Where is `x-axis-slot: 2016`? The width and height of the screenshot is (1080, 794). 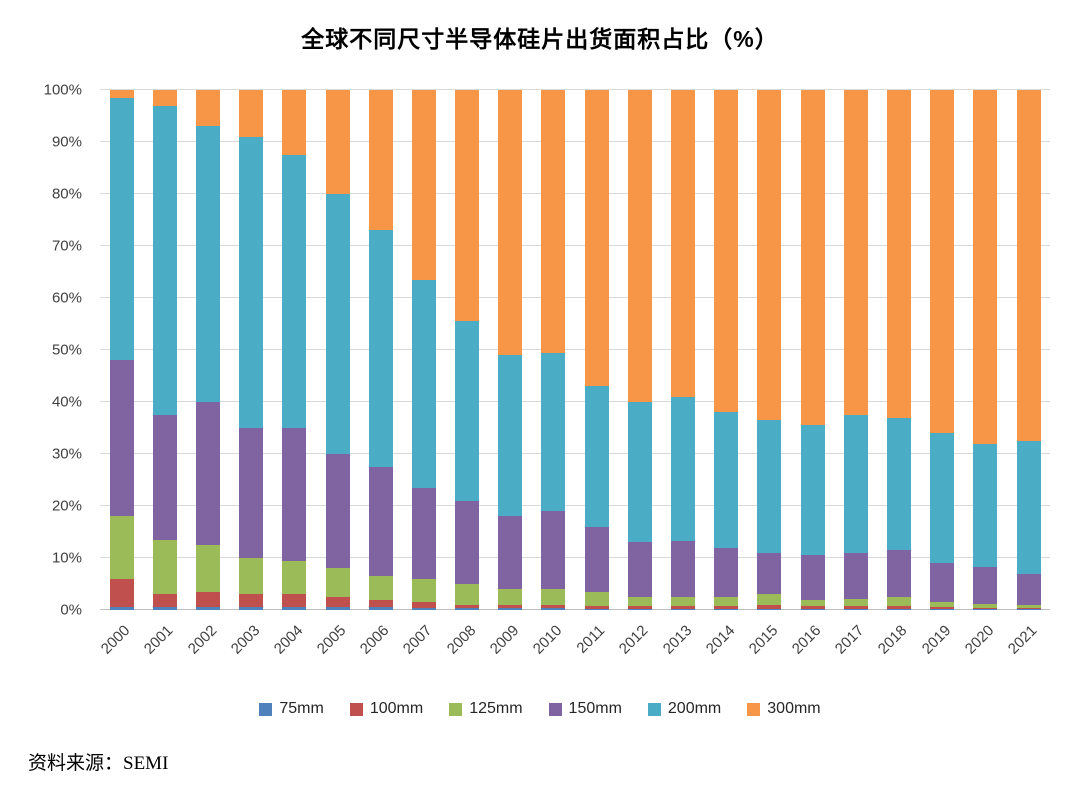
x-axis-slot: 2016 is located at coordinates (811, 645).